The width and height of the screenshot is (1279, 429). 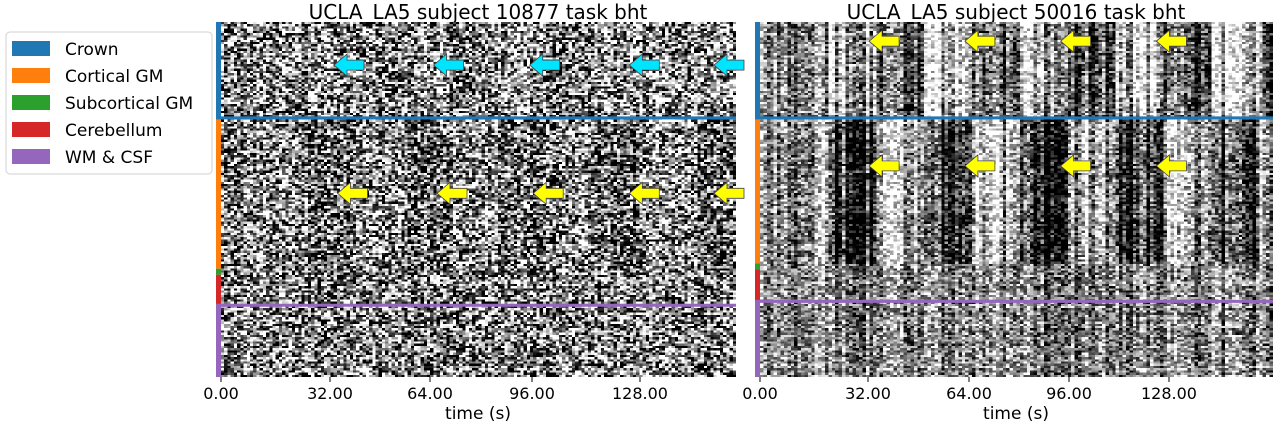 What do you see at coordinates (218, 290) in the screenshot?
I see `panel-1-region-bar-cerebellum` at bounding box center [218, 290].